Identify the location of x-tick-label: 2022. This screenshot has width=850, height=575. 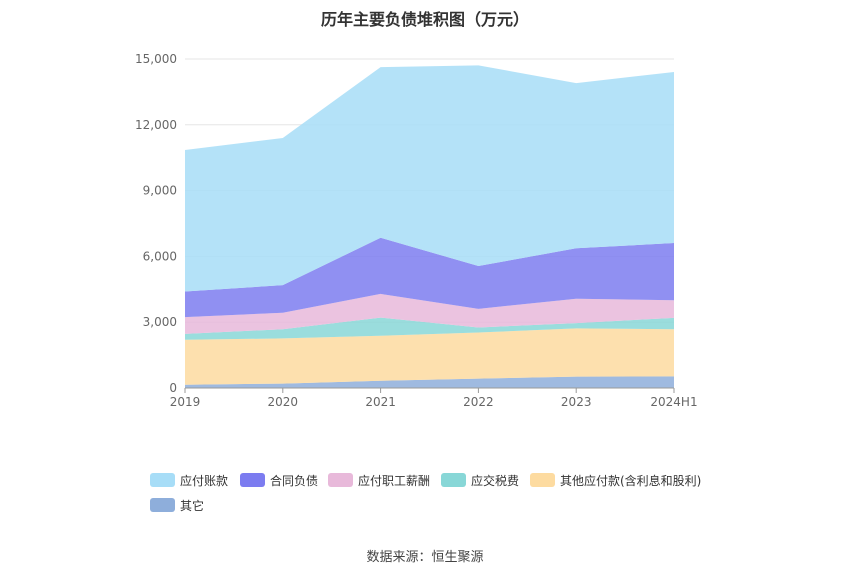
(478, 402).